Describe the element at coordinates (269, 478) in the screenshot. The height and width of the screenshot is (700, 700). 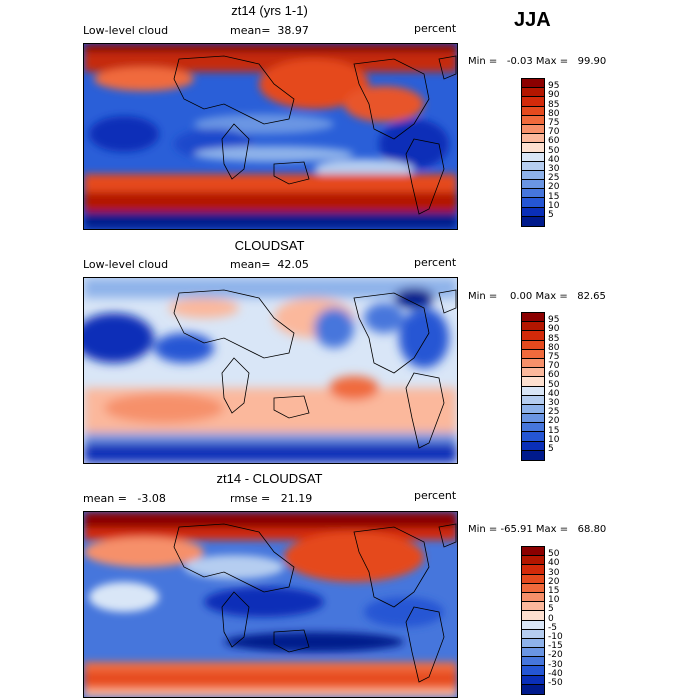
I see `panel-3-title: zt14 - CLOUDSAT` at that location.